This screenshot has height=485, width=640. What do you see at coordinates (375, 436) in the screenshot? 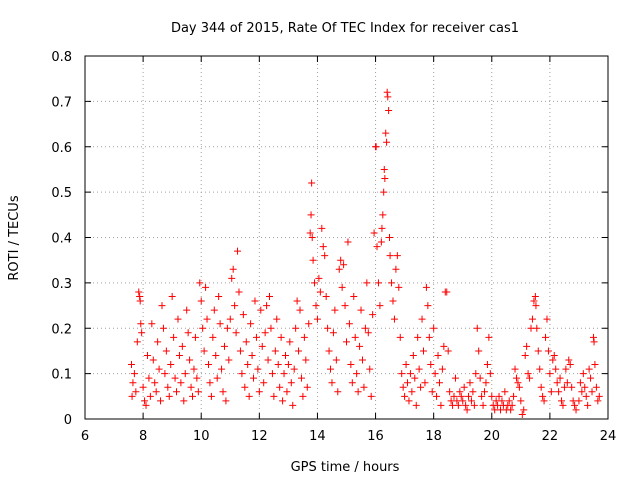
I see `x-tick-label: 16` at bounding box center [375, 436].